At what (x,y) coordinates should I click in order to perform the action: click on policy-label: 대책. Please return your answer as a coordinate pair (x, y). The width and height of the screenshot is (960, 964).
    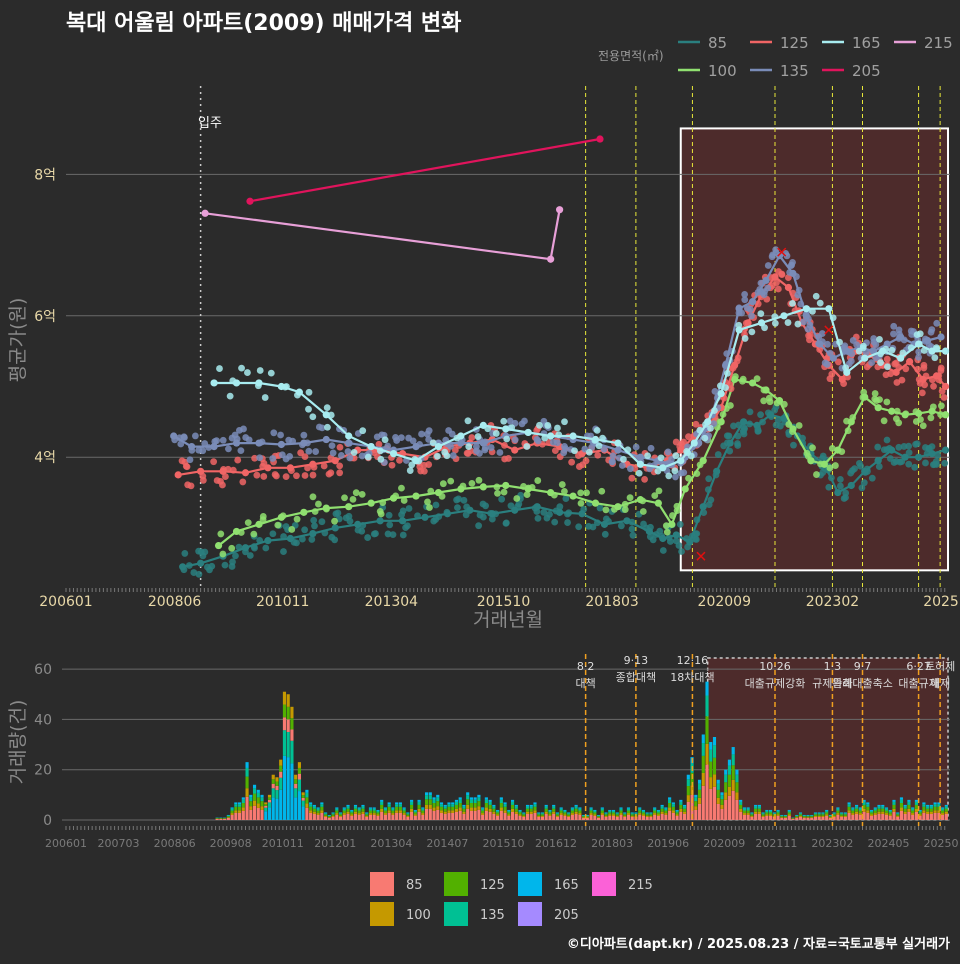
    Looking at the image, I should click on (586, 683).